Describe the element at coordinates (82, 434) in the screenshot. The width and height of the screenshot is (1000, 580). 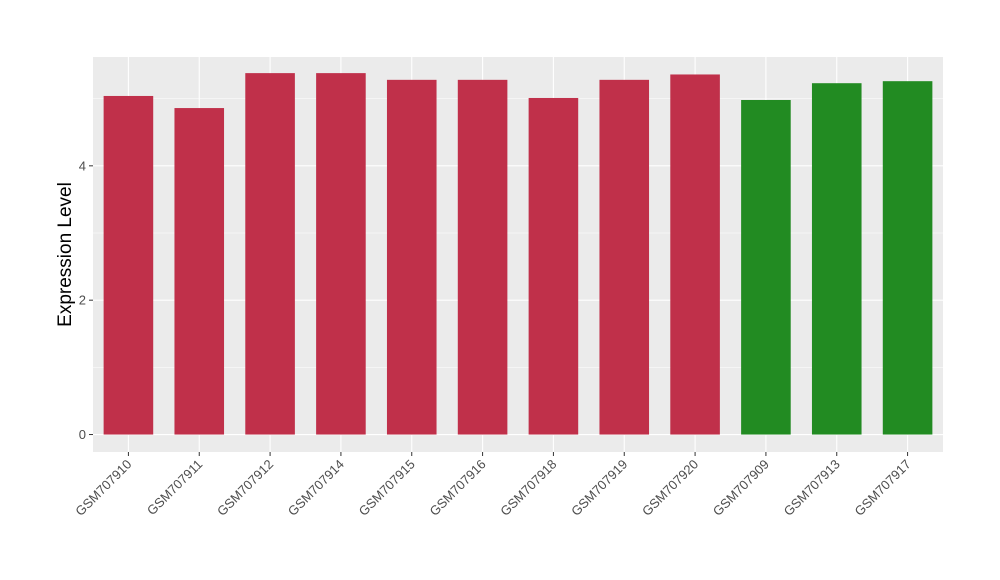
I see `y-tick-label: 0` at that location.